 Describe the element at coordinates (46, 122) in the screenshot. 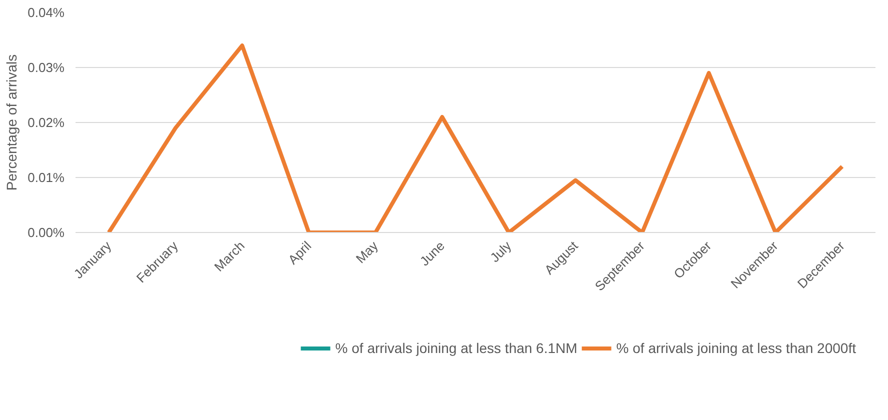

I see `y-tick-label: 0.02%` at that location.